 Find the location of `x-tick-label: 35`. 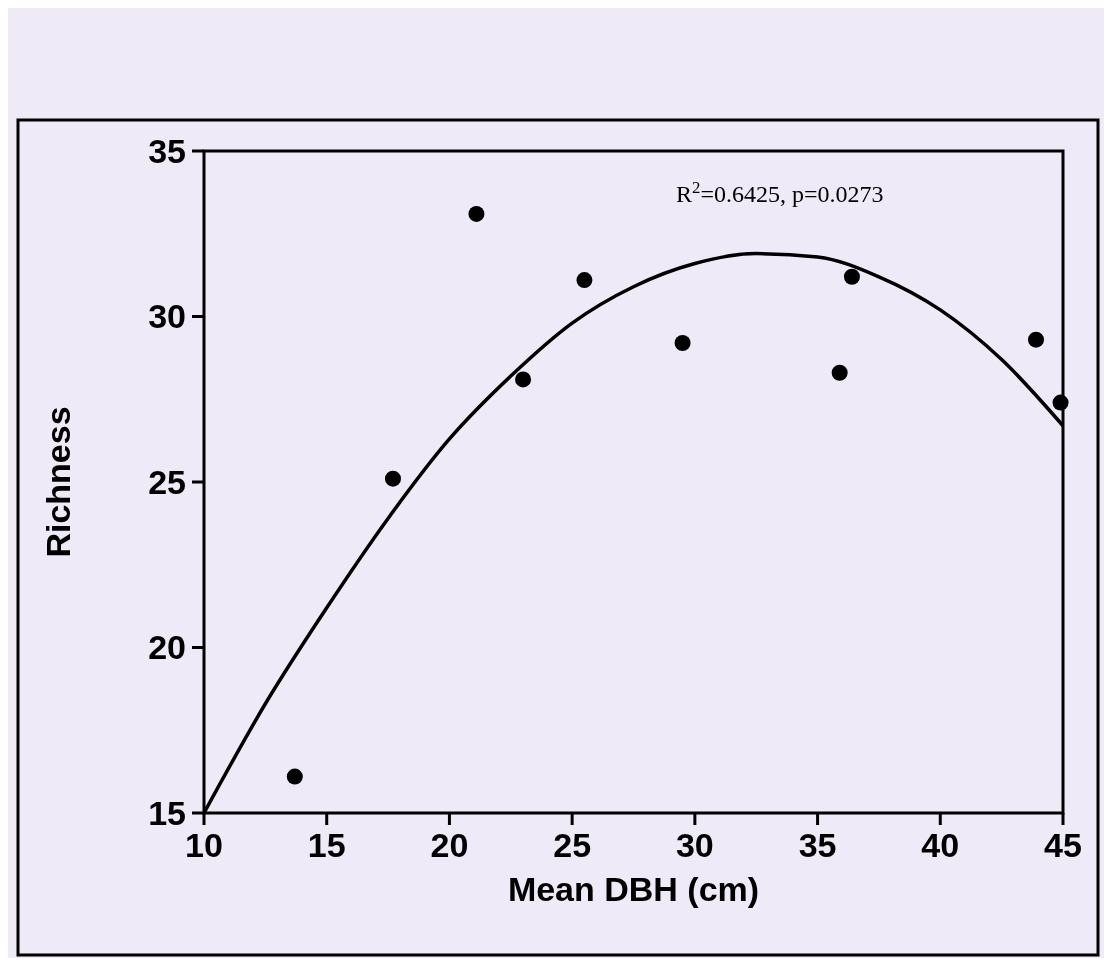

x-tick-label: 35 is located at coordinates (817, 845).